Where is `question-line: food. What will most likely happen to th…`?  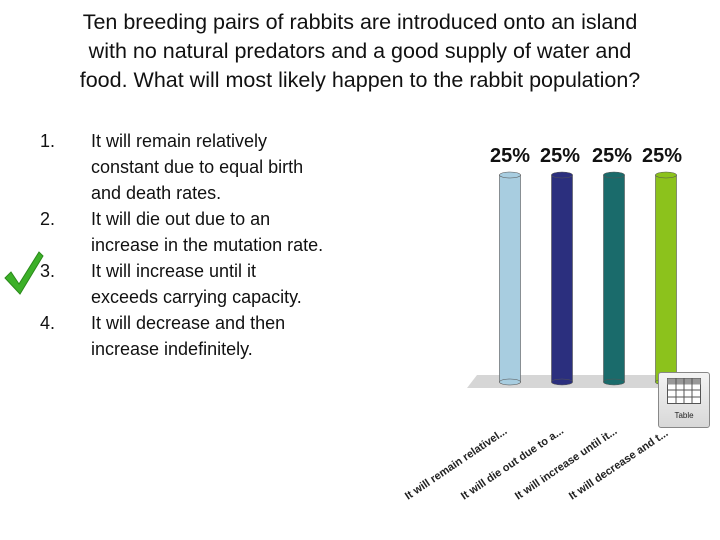
question-line: food. What will most likely happen to th… is located at coordinates (360, 80).